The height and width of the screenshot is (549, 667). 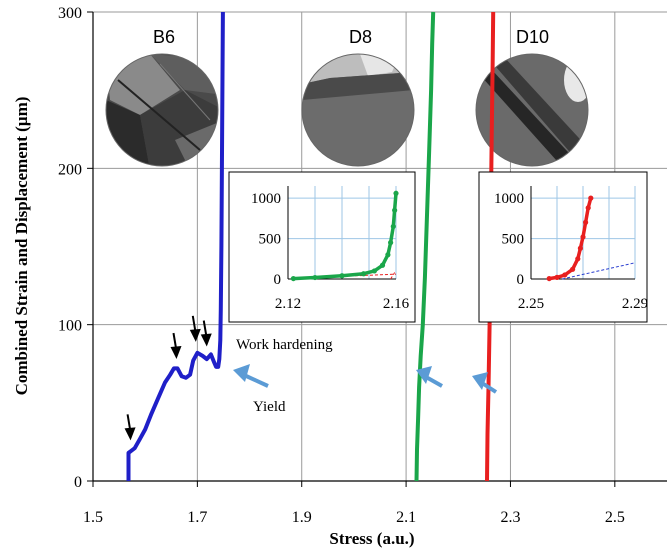 What do you see at coordinates (406, 517) in the screenshot?
I see `x-tick-label: 2.1` at bounding box center [406, 517].